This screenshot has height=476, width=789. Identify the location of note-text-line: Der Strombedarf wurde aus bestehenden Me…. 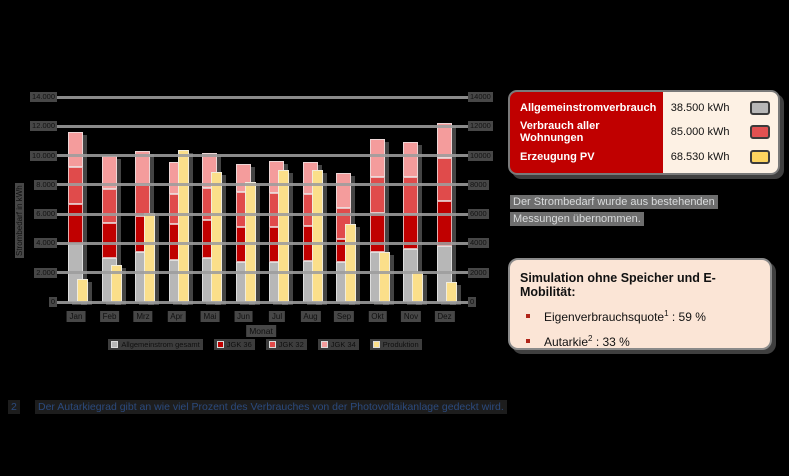
(614, 210).